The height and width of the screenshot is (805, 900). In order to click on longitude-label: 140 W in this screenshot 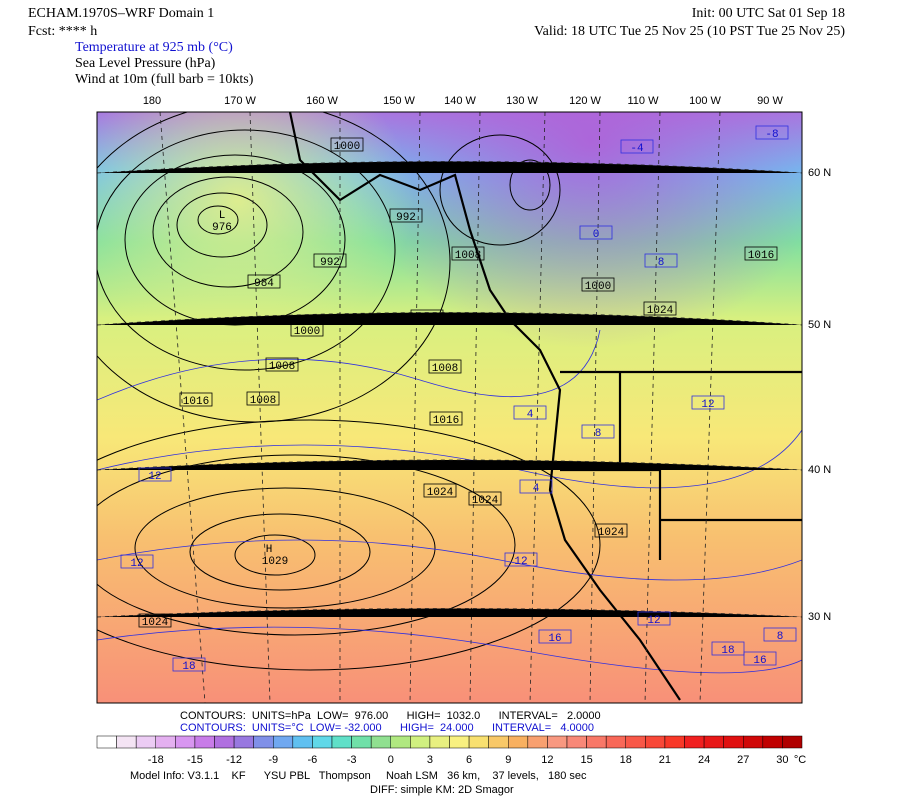, I will do `click(460, 101)`.